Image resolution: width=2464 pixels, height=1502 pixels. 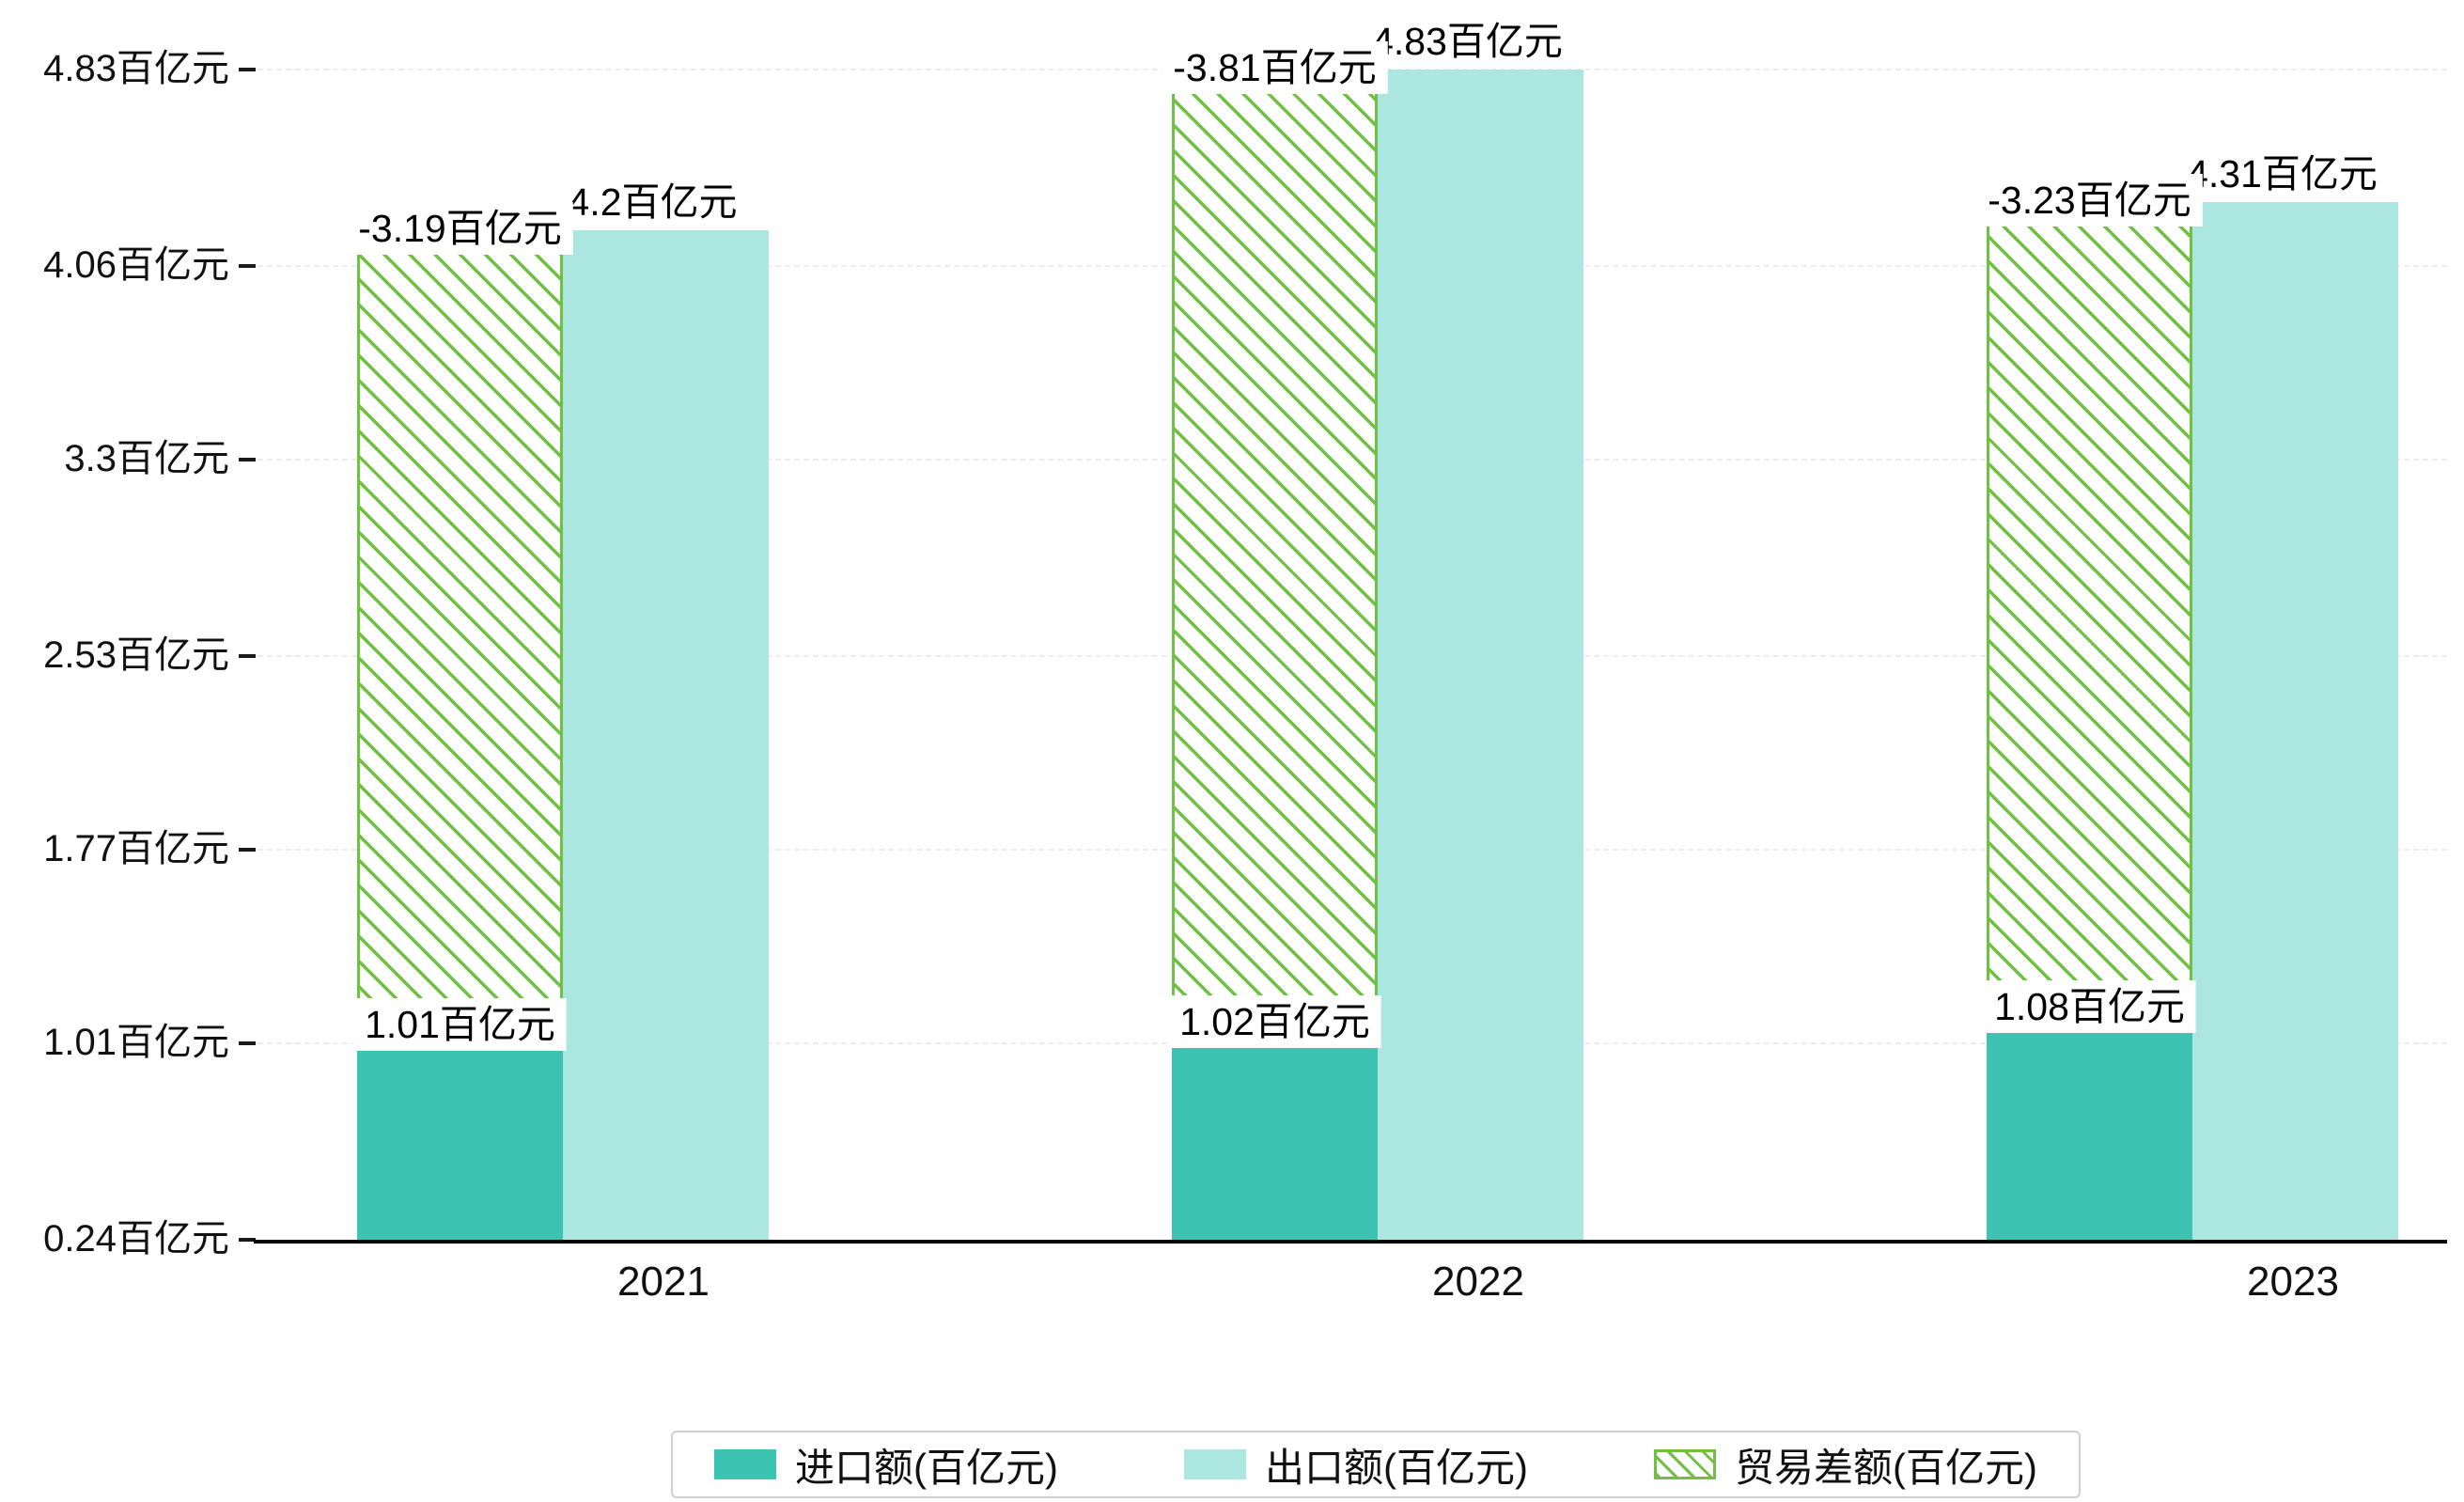 I want to click on bar-import-2022, so click(x=1275, y=1140).